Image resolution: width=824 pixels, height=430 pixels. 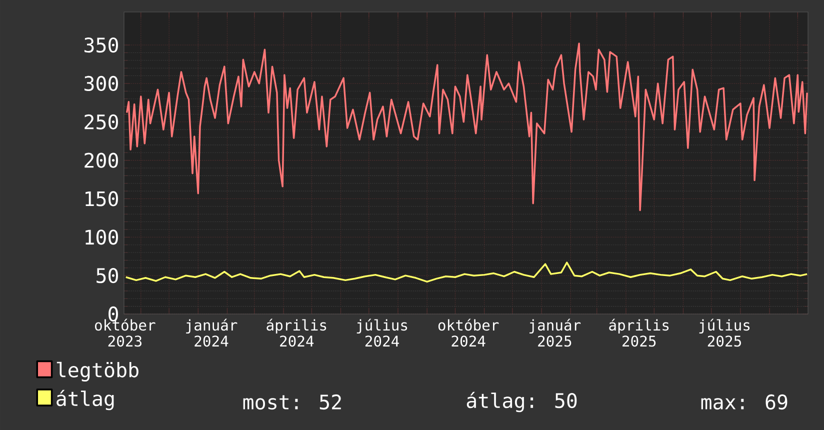 I want to click on y-tick-label: 250, so click(x=101, y=122).